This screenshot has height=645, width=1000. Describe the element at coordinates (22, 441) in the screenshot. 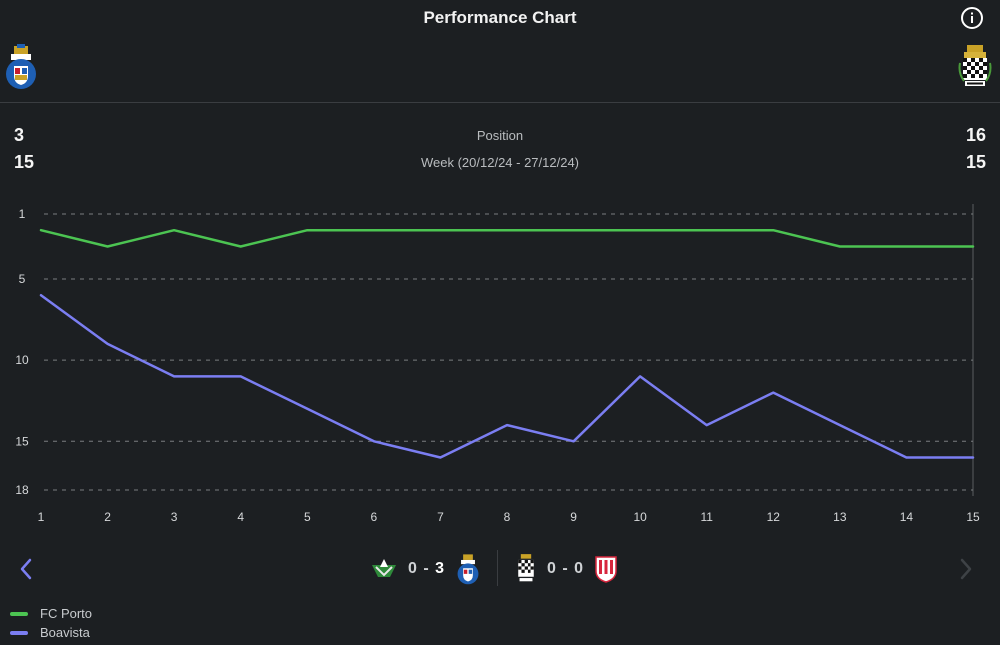

I see `y-tick-label: 15` at that location.